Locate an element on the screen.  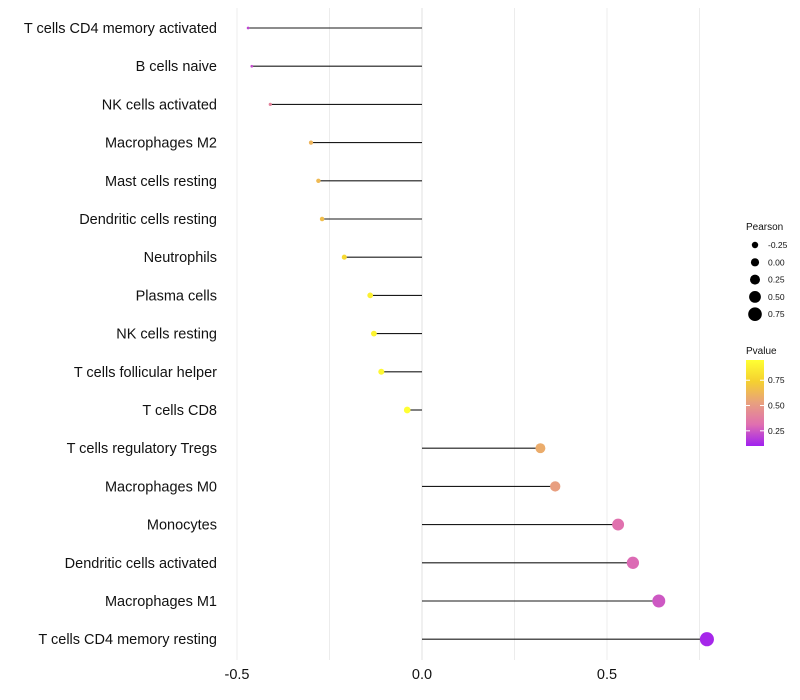
category-label: T cells follicular helper is located at coordinates (145, 373).